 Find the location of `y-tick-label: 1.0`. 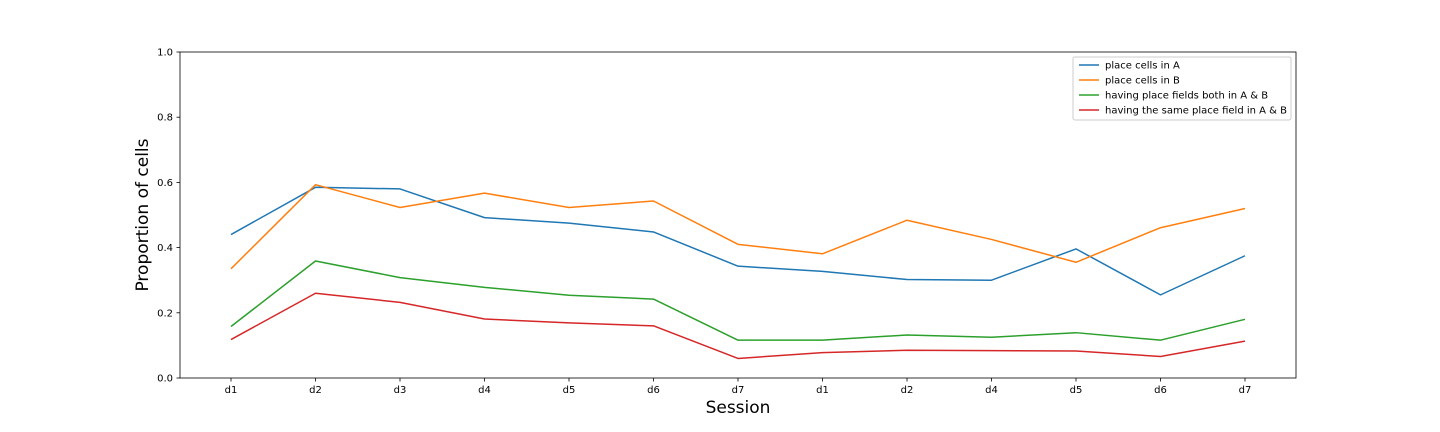

y-tick-label: 1.0 is located at coordinates (165, 53).